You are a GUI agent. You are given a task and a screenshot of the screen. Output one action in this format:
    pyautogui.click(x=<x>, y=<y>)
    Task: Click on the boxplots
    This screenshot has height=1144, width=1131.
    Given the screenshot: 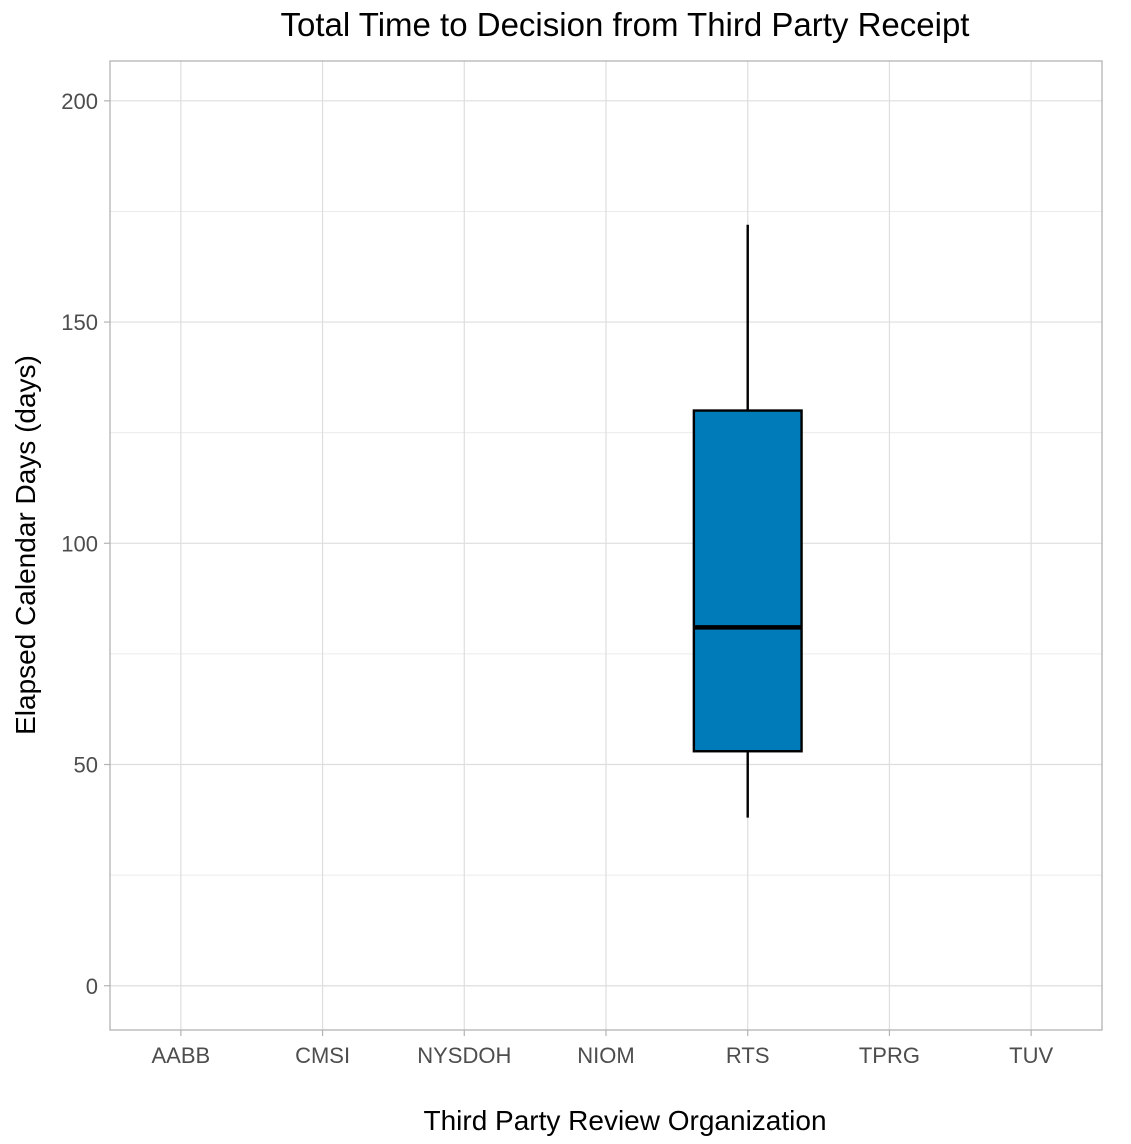 What is the action you would take?
    pyautogui.click(x=747, y=521)
    